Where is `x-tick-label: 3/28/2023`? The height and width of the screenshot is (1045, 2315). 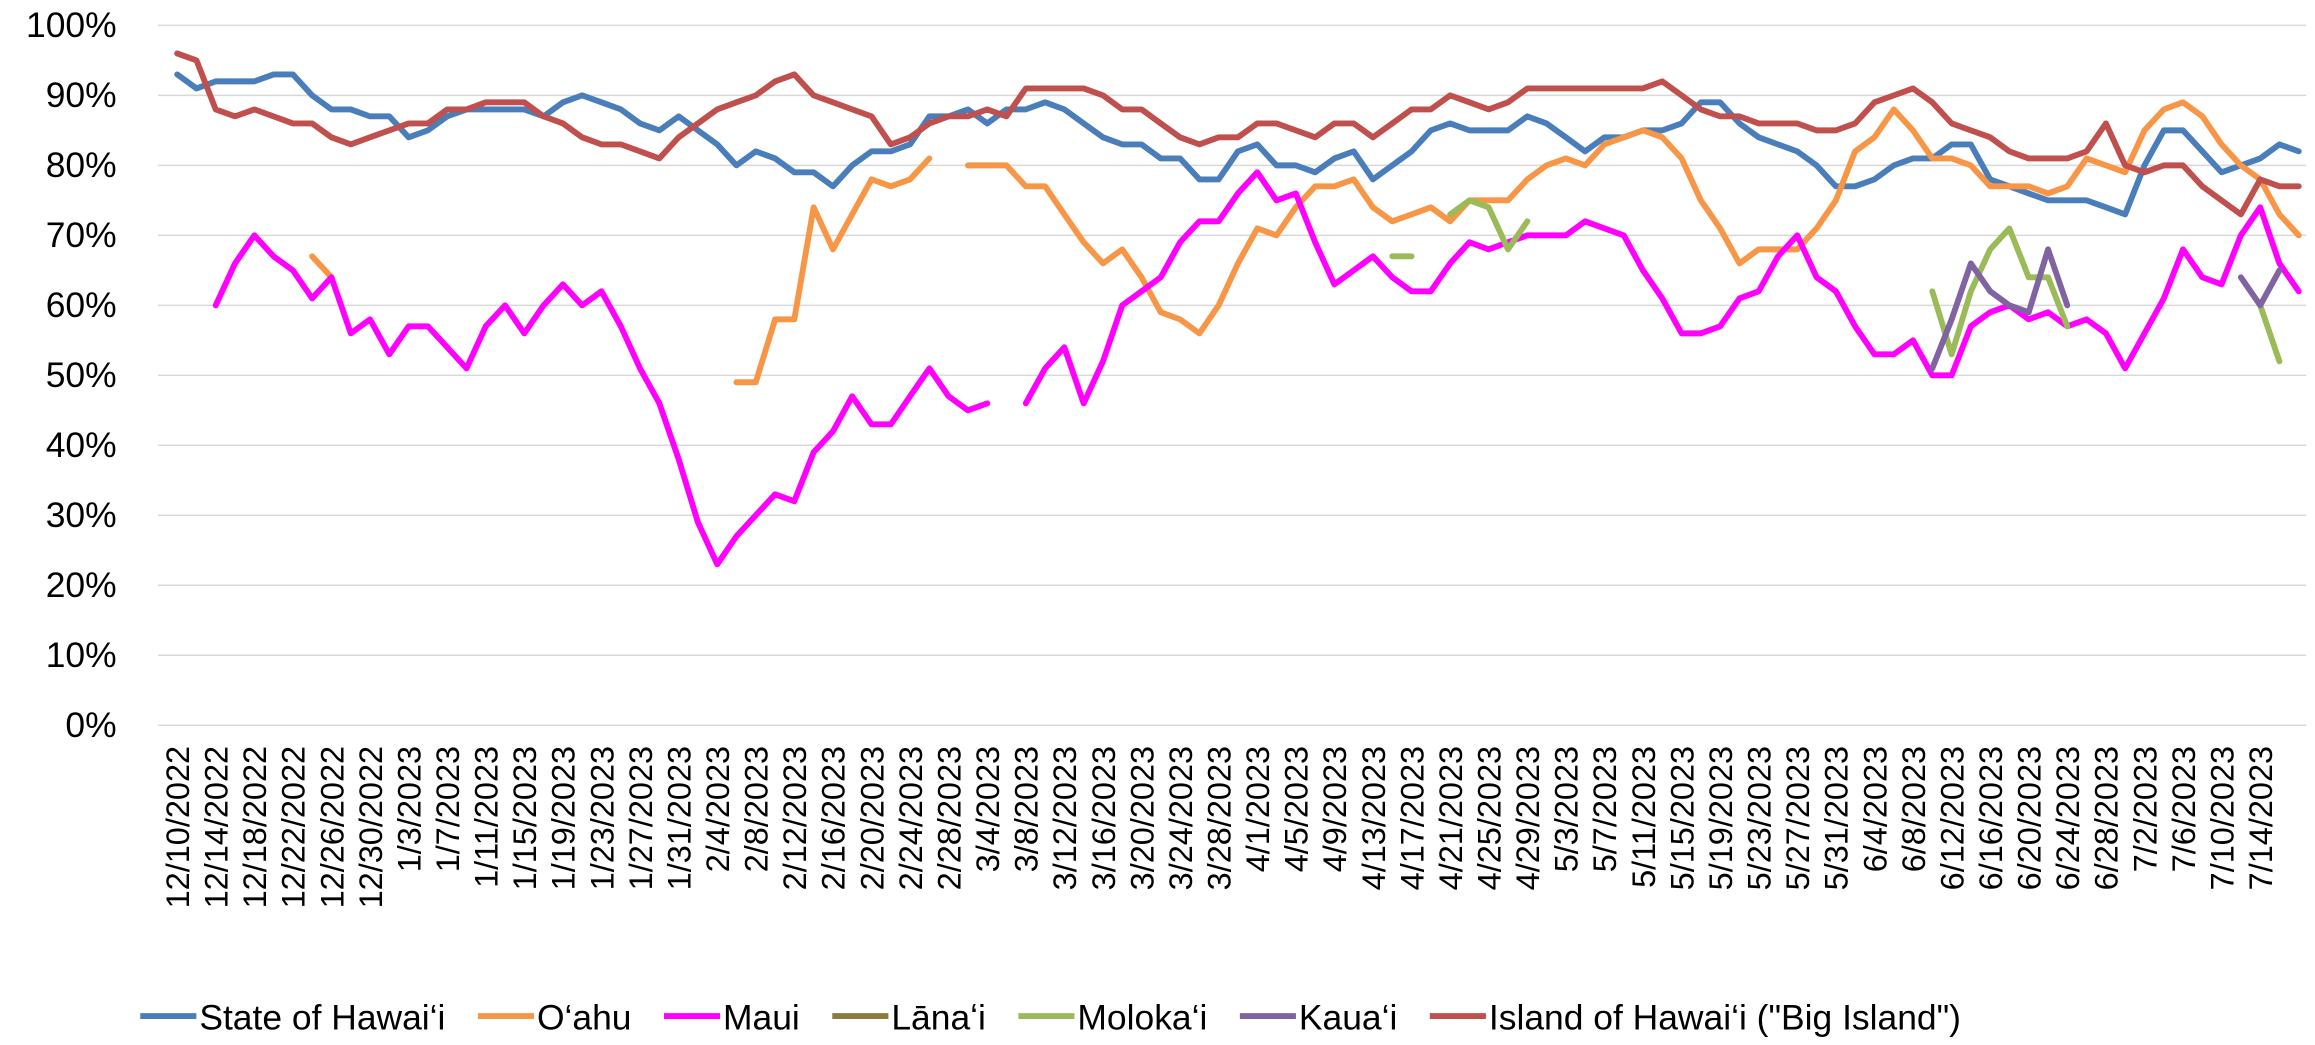 x-tick-label: 3/28/2023 is located at coordinates (1219, 818).